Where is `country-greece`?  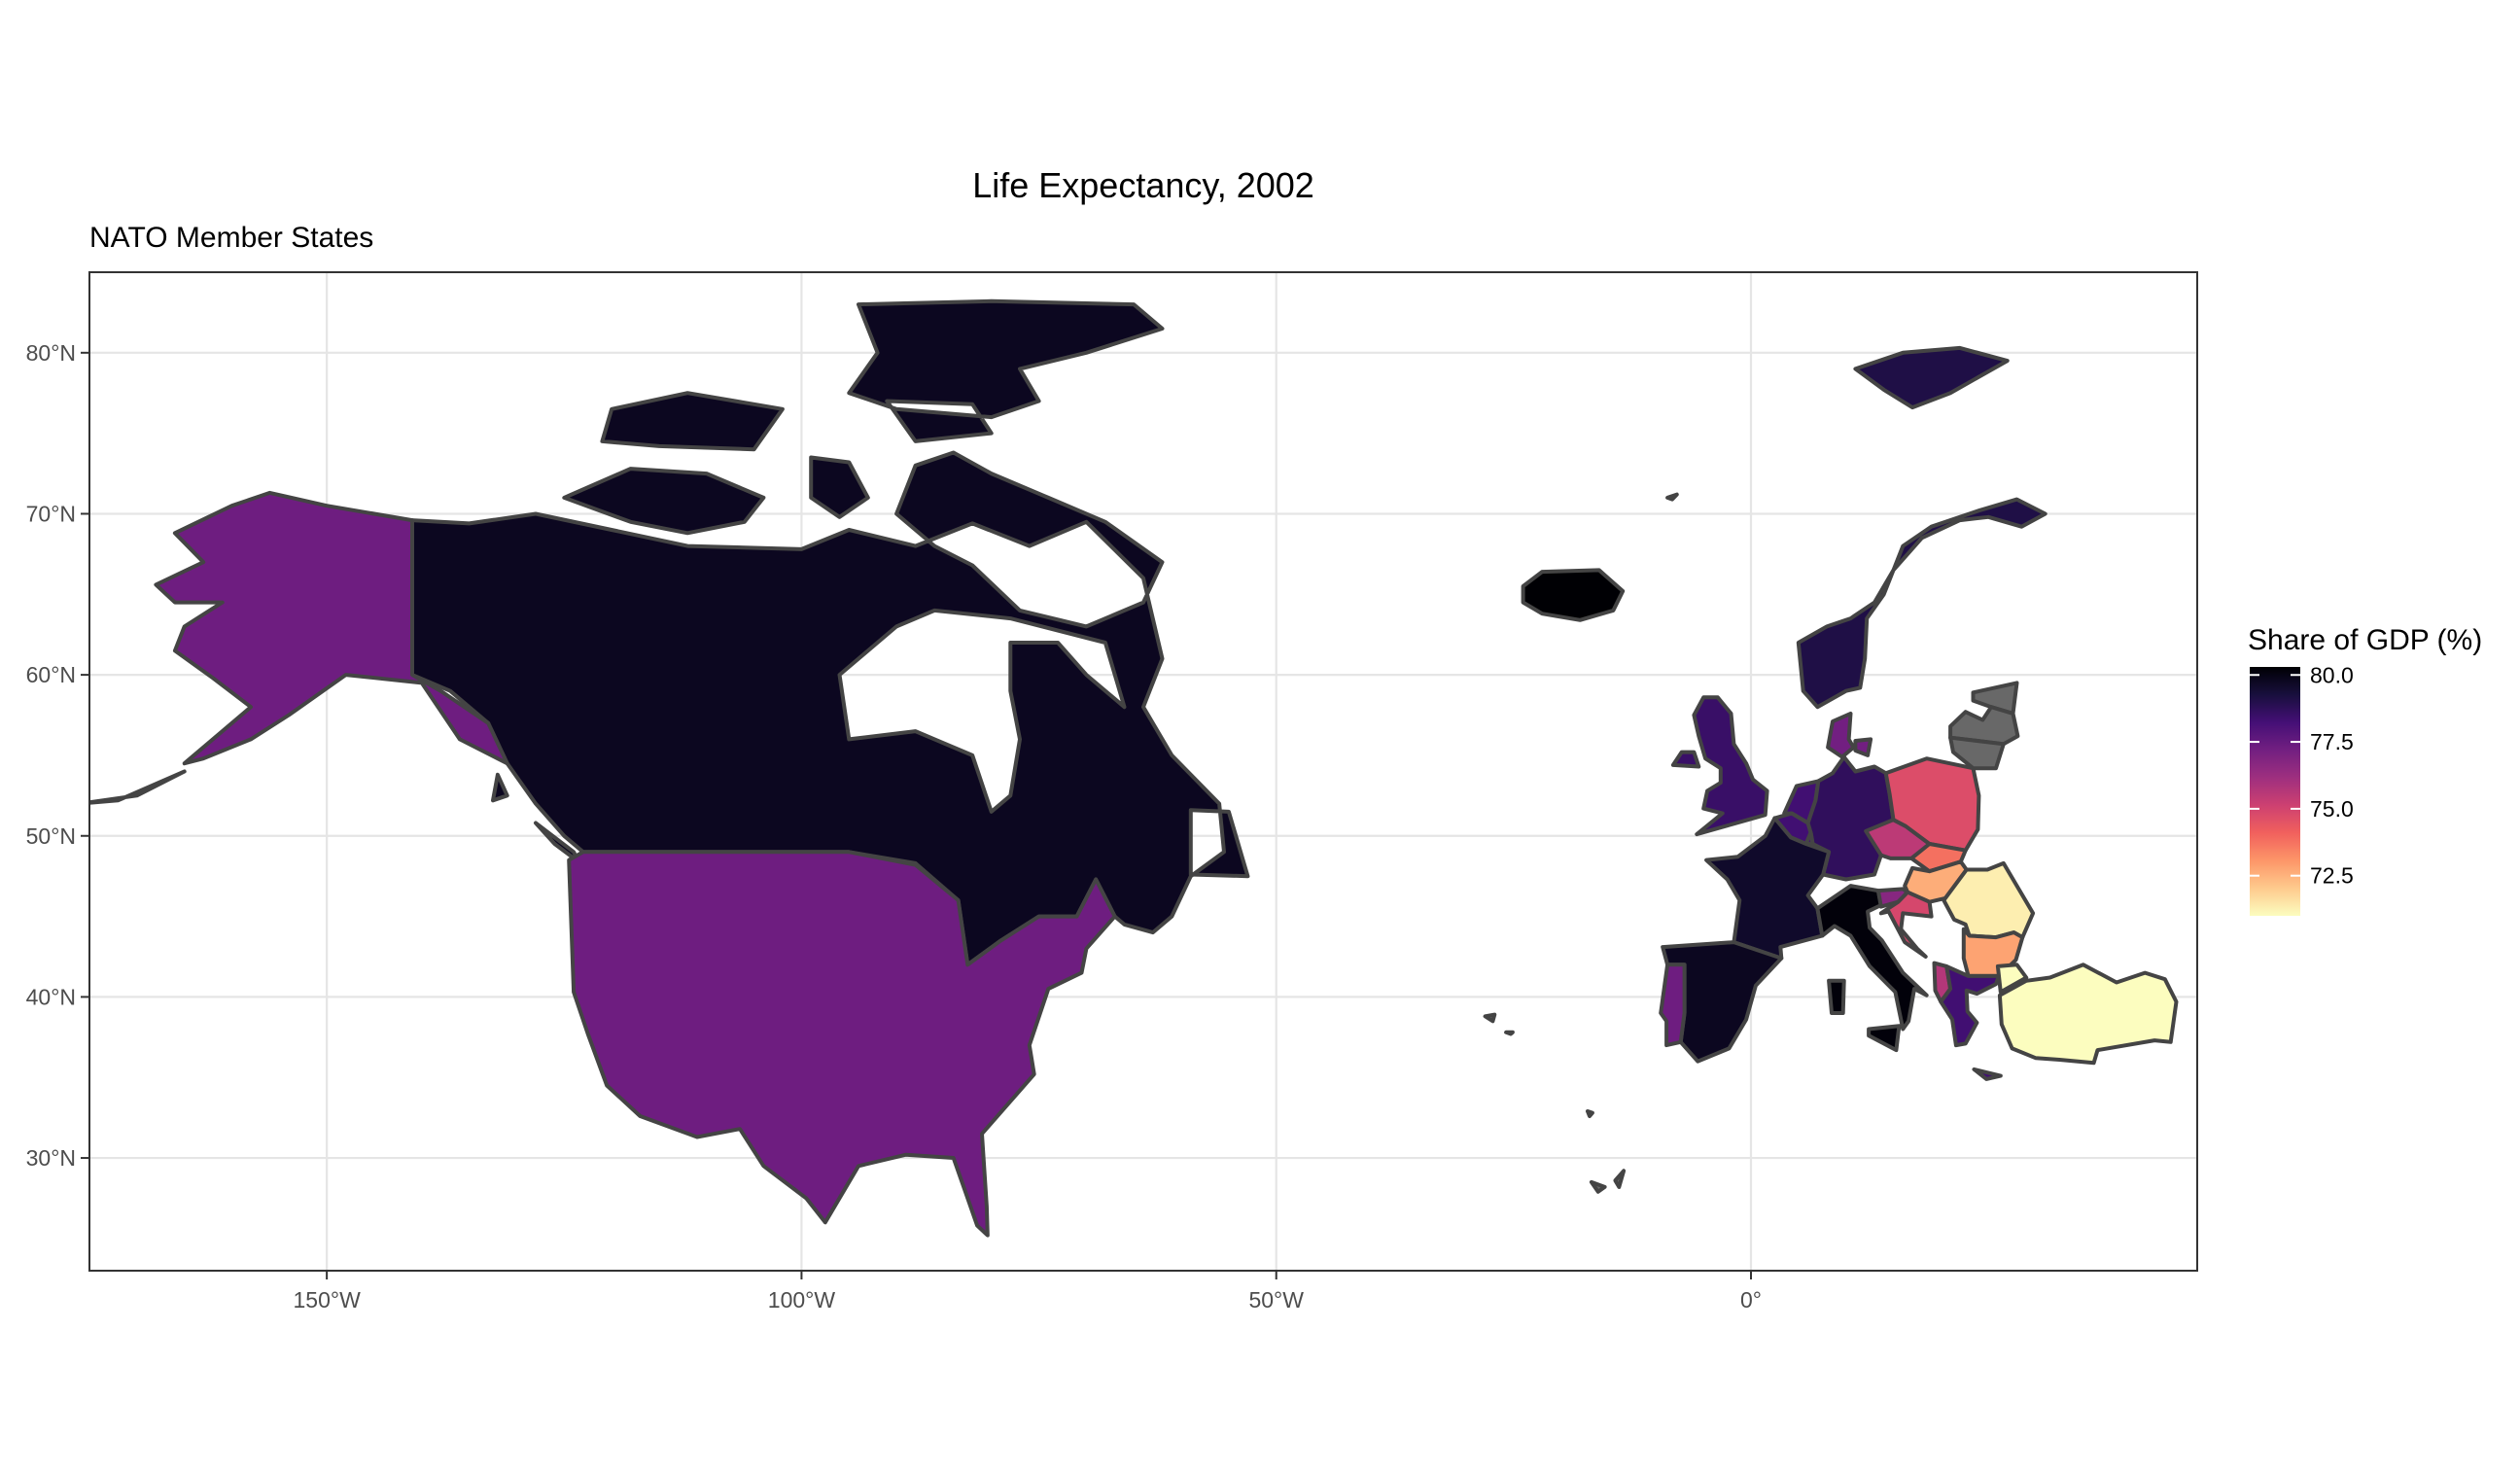
country-greece is located at coordinates (1971, 1022).